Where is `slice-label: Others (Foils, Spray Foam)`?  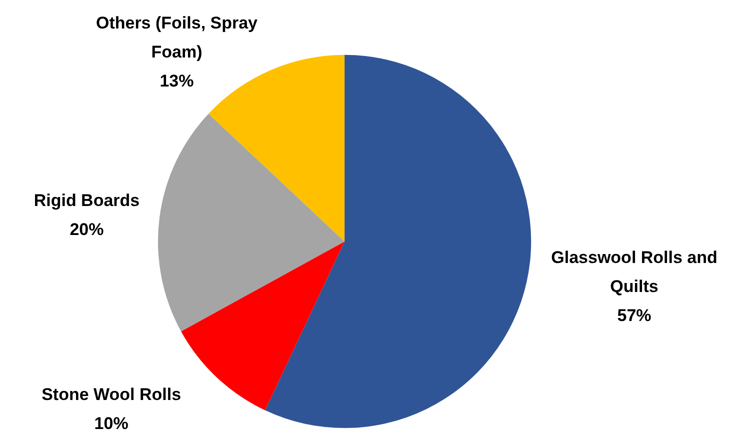 slice-label: Others (Foils, Spray Foam) is located at coordinates (177, 37).